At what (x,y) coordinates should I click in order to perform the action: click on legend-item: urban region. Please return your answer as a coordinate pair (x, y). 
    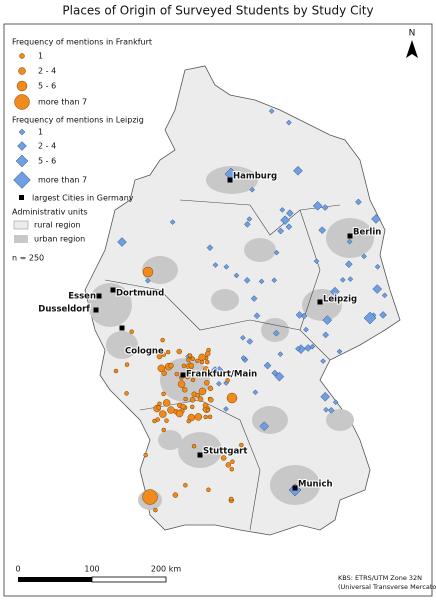
    Looking at the image, I should click on (59, 239).